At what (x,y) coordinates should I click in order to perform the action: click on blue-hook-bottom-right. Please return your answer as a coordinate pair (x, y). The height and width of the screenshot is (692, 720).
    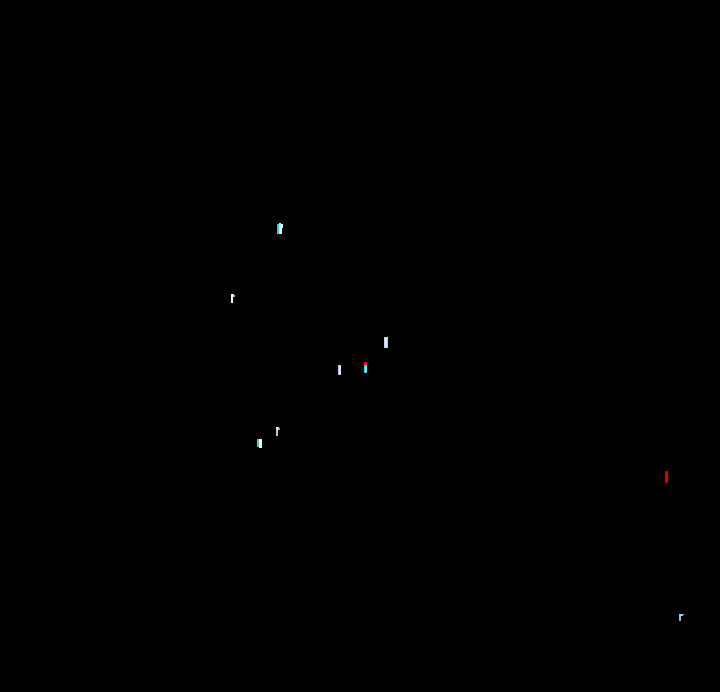
    Looking at the image, I should click on (681, 617).